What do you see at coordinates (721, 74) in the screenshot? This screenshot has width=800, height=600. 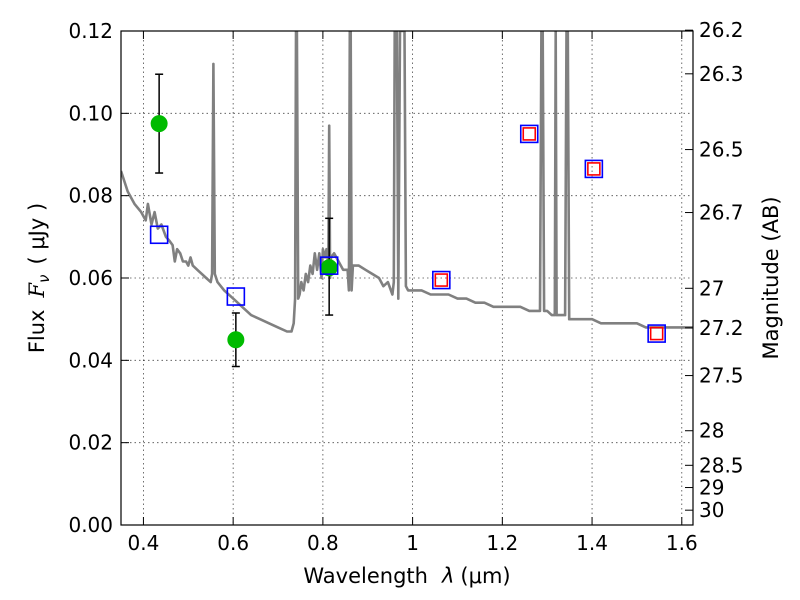 I see `y2-tick-label: 26.3` at bounding box center [721, 74].